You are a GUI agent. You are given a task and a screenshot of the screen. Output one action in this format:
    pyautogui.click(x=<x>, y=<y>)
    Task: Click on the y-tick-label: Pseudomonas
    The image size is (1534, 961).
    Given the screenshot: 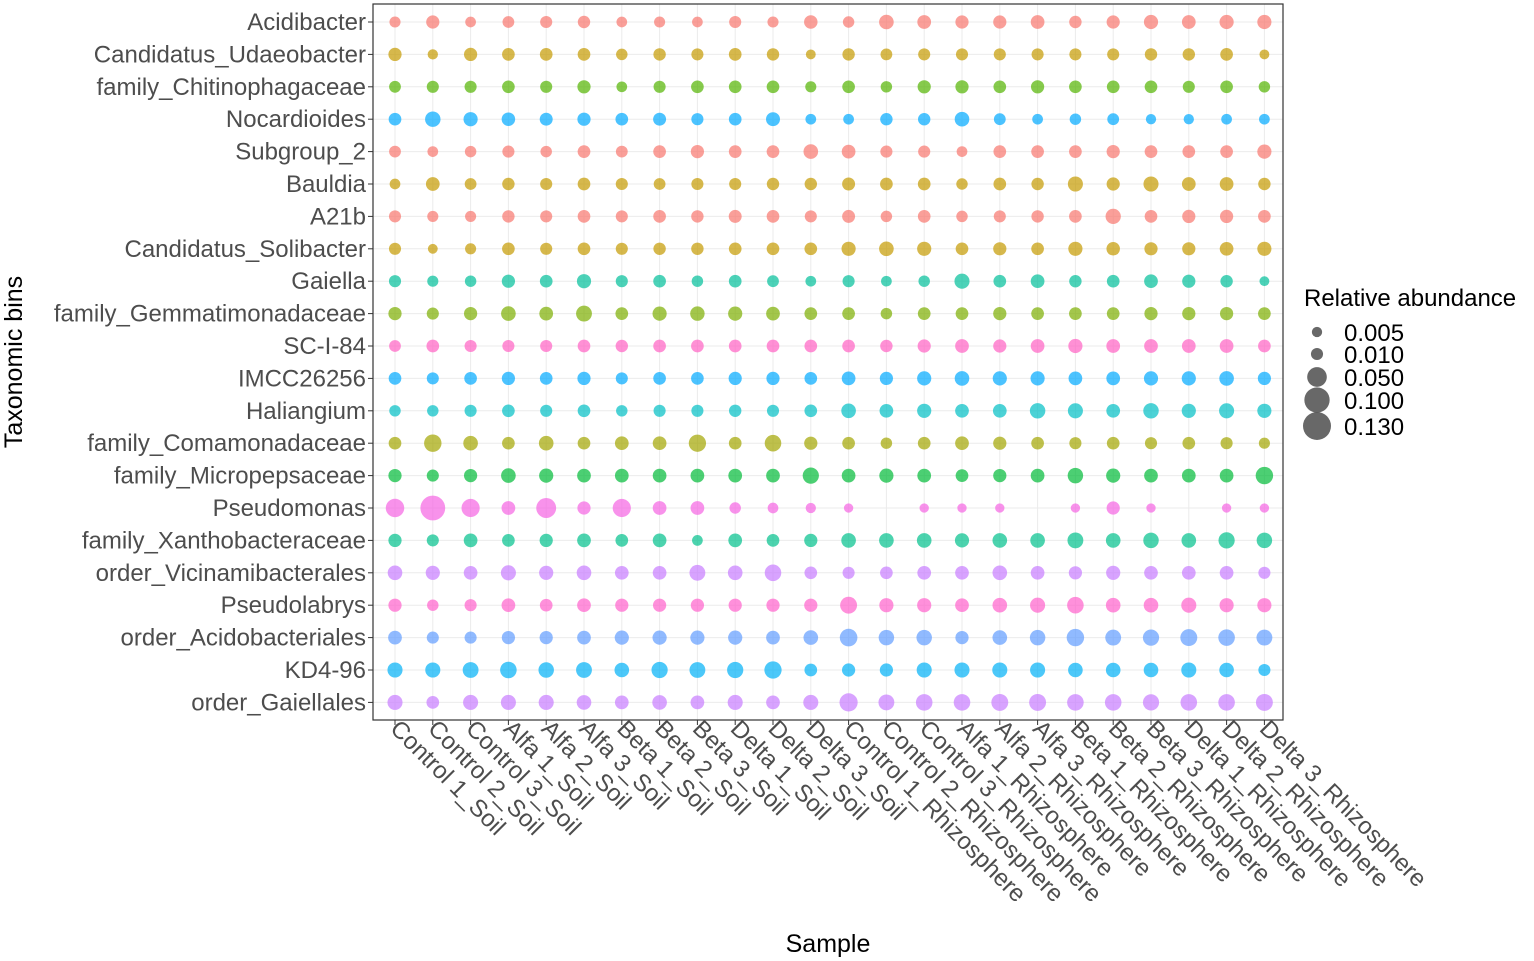 What is the action you would take?
    pyautogui.click(x=289, y=508)
    